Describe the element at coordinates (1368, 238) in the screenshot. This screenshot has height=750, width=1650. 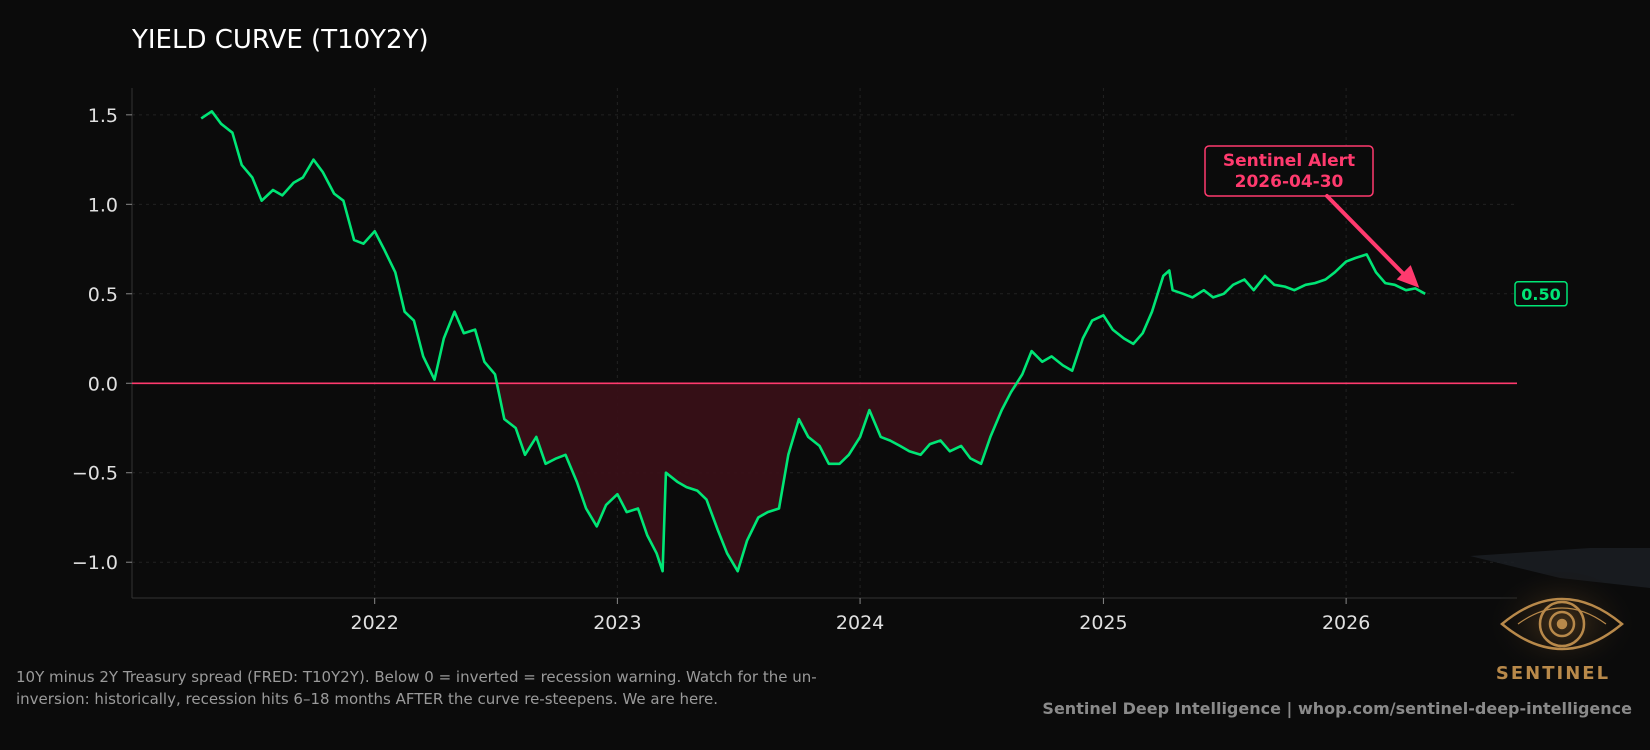
I see `annotation-arrow-shaft` at that location.